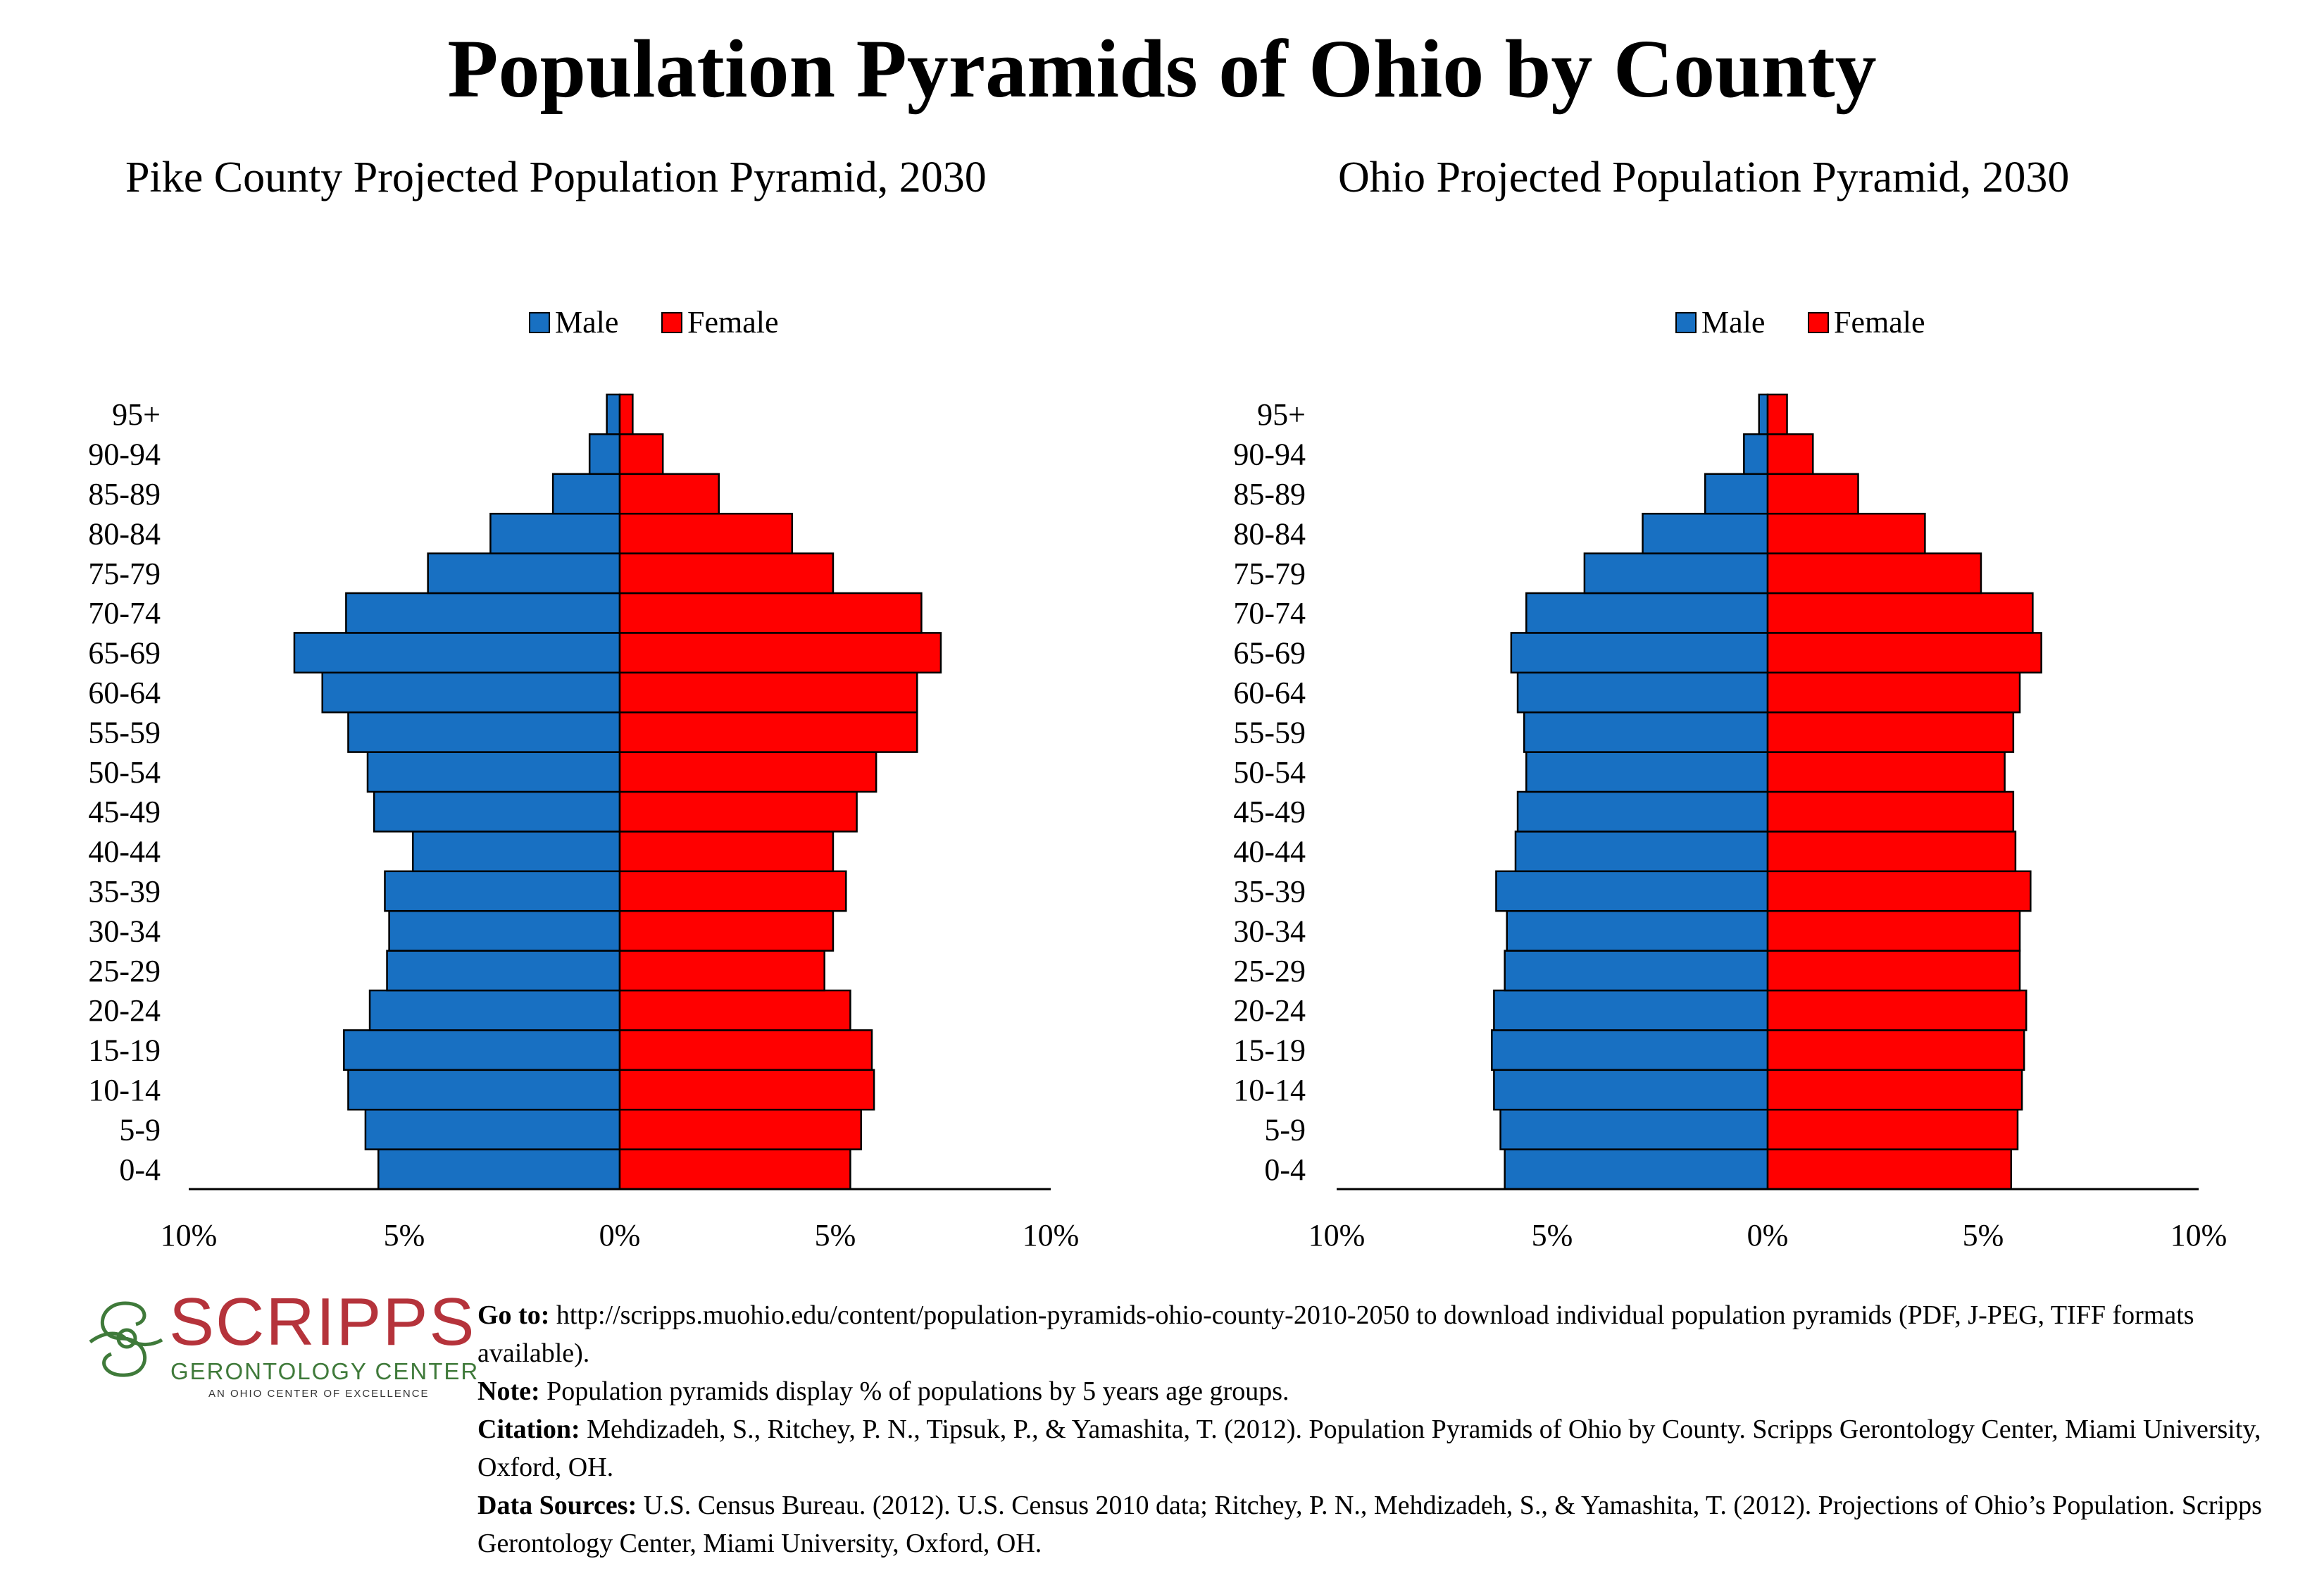 The image size is (2324, 1585). I want to click on age-label-80-84: 80-84, so click(1269, 533).